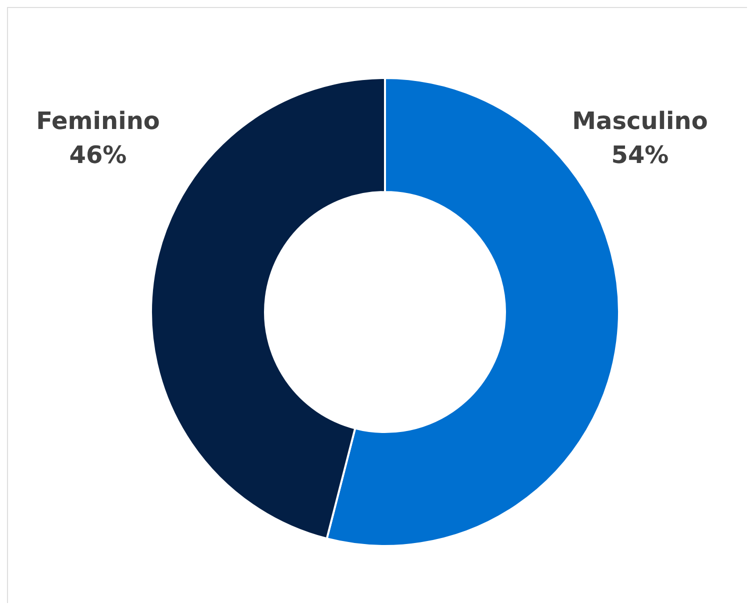 The image size is (754, 610). What do you see at coordinates (98, 121) in the screenshot?
I see `slice-label: Feminino` at bounding box center [98, 121].